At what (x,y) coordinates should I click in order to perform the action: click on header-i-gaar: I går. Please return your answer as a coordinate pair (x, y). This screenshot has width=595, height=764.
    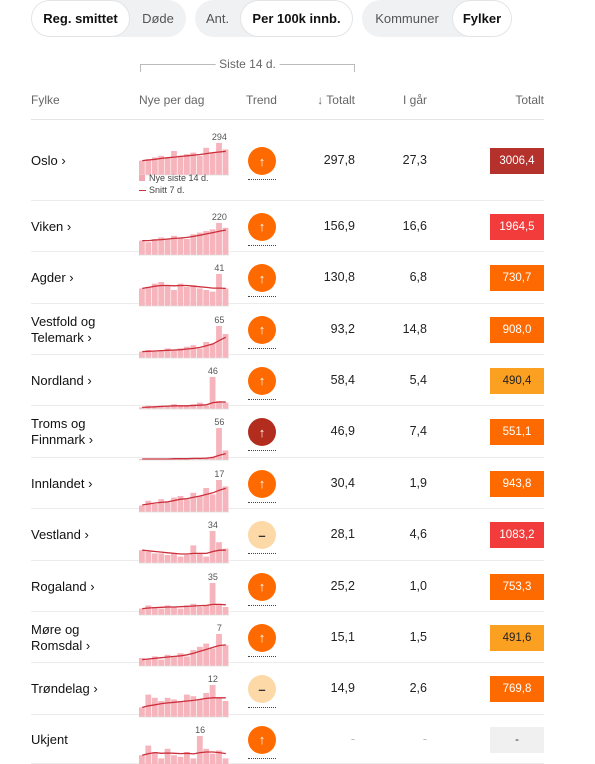
    Looking at the image, I should click on (414, 100).